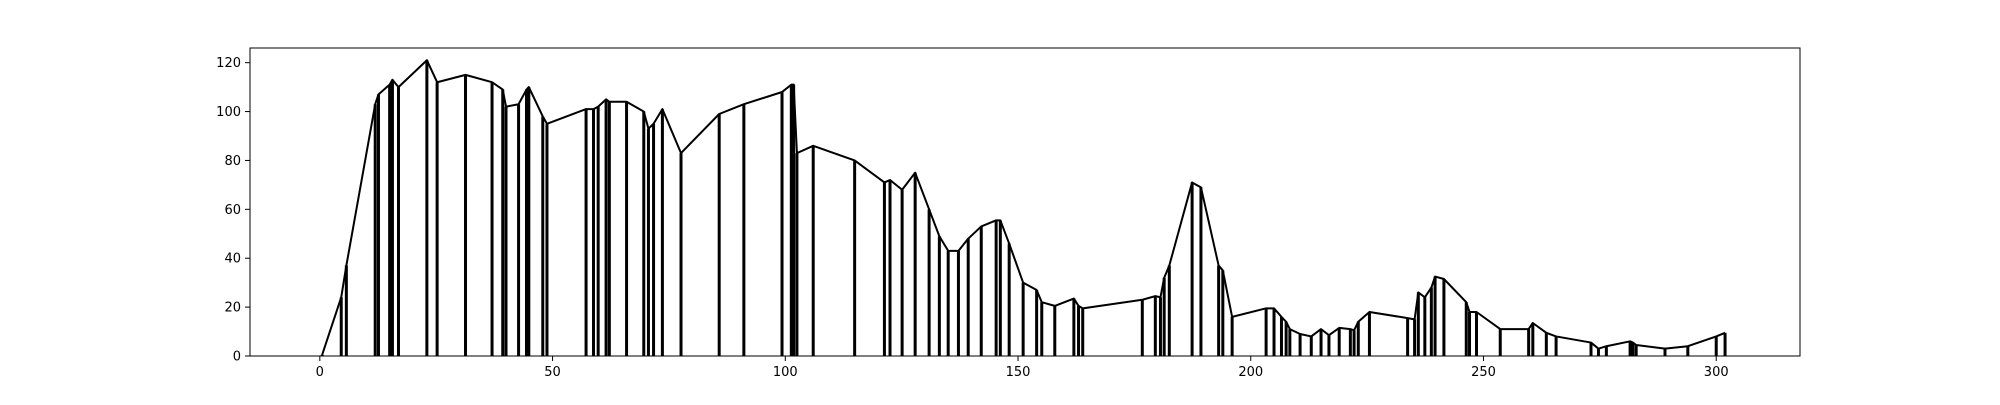  Describe the element at coordinates (237, 357) in the screenshot. I see `y-tick-label-0: 0` at that location.